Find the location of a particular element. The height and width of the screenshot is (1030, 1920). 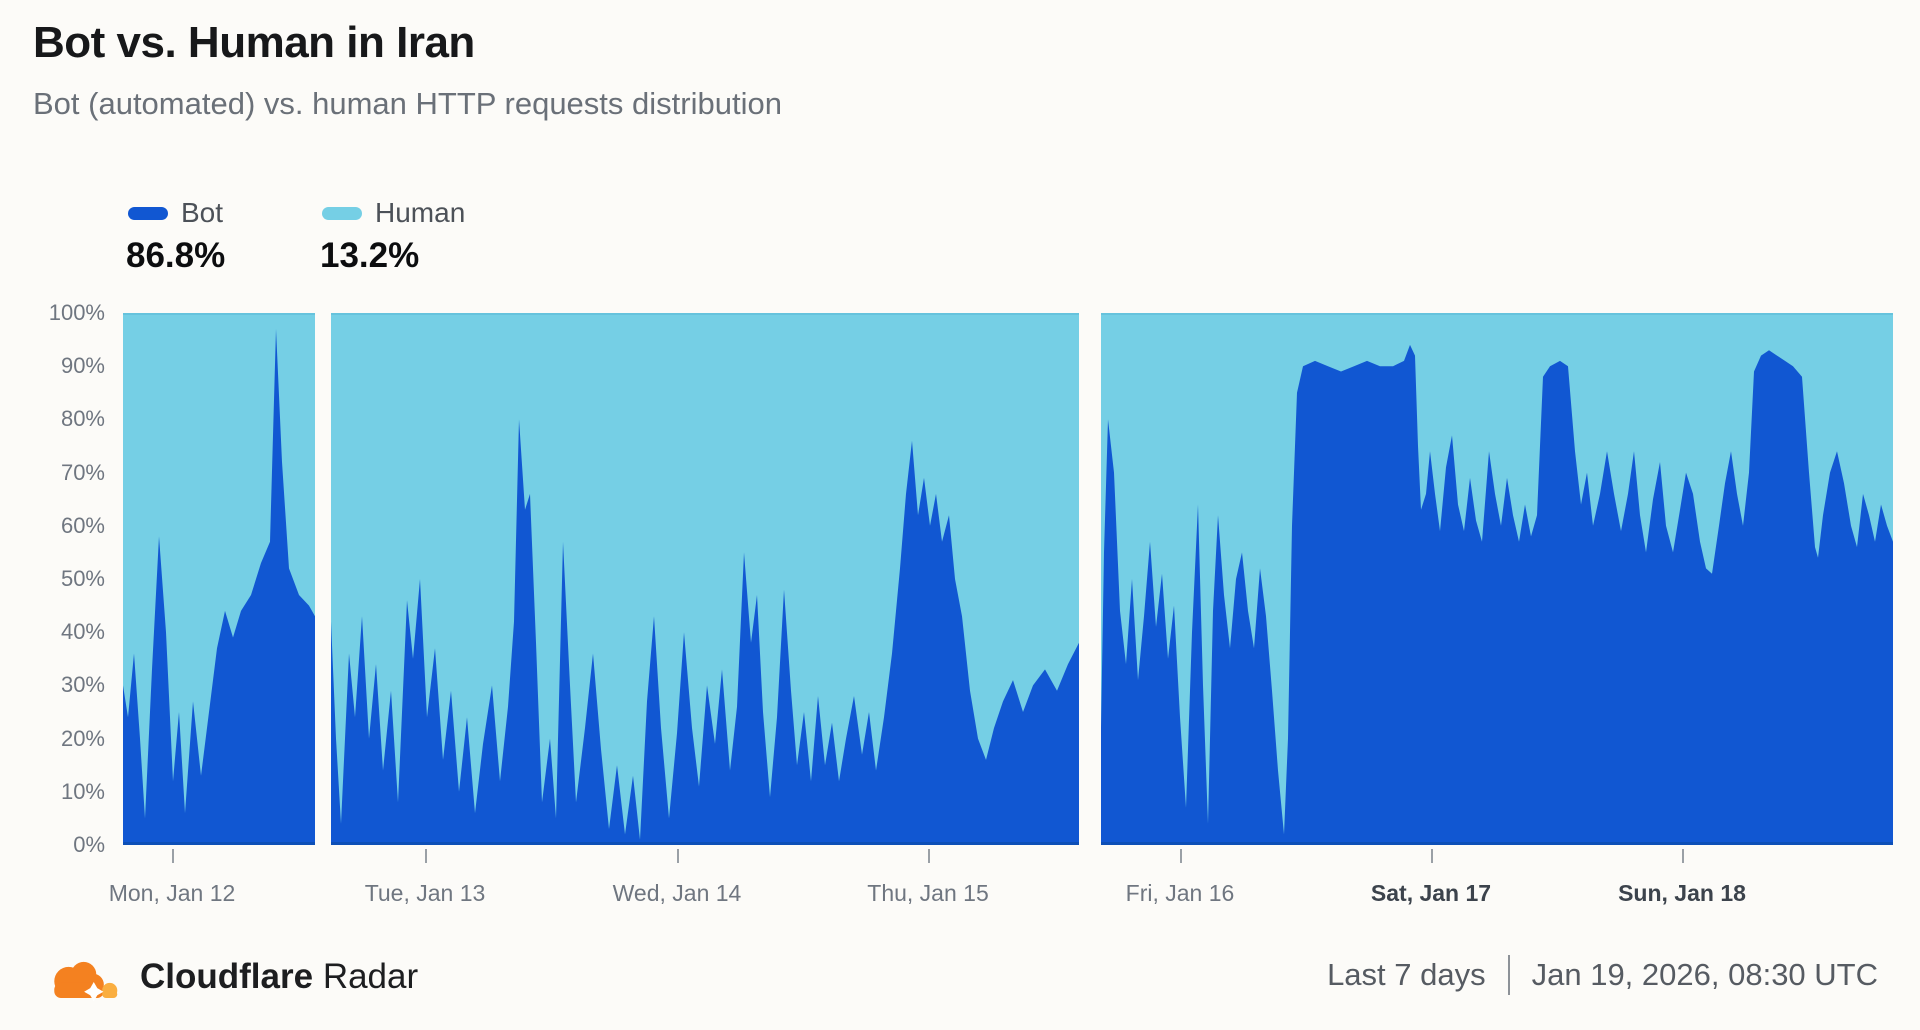

date-range-label: Last 7 days is located at coordinates (1406, 974).